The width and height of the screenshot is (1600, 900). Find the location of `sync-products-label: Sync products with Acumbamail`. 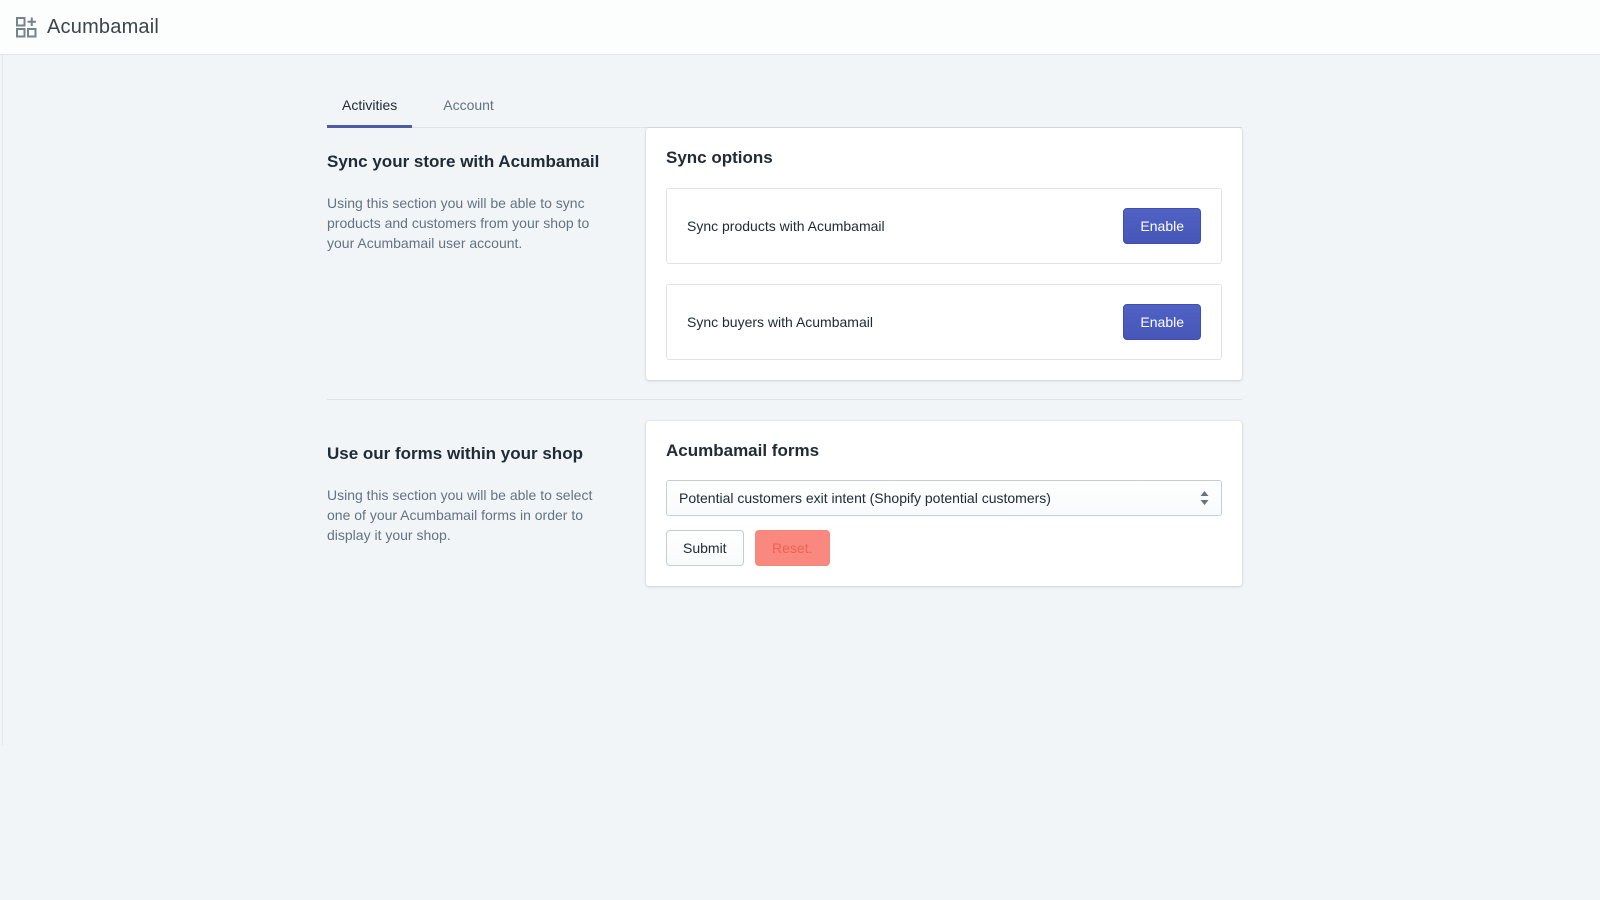

sync-products-label: Sync products with Acumbamail is located at coordinates (786, 226).